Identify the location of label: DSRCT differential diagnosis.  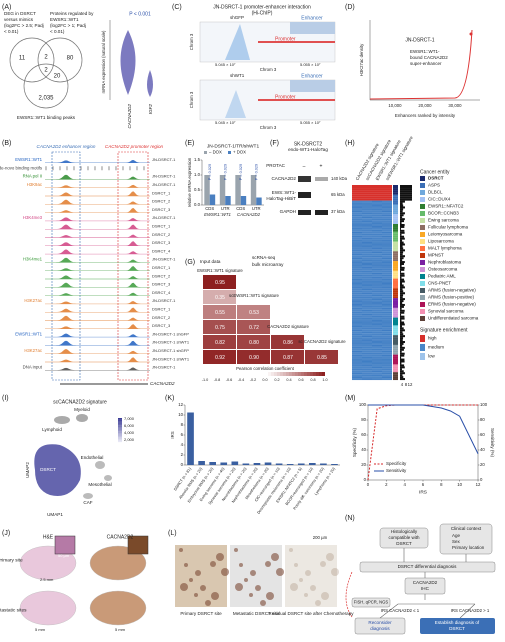
(428, 566).